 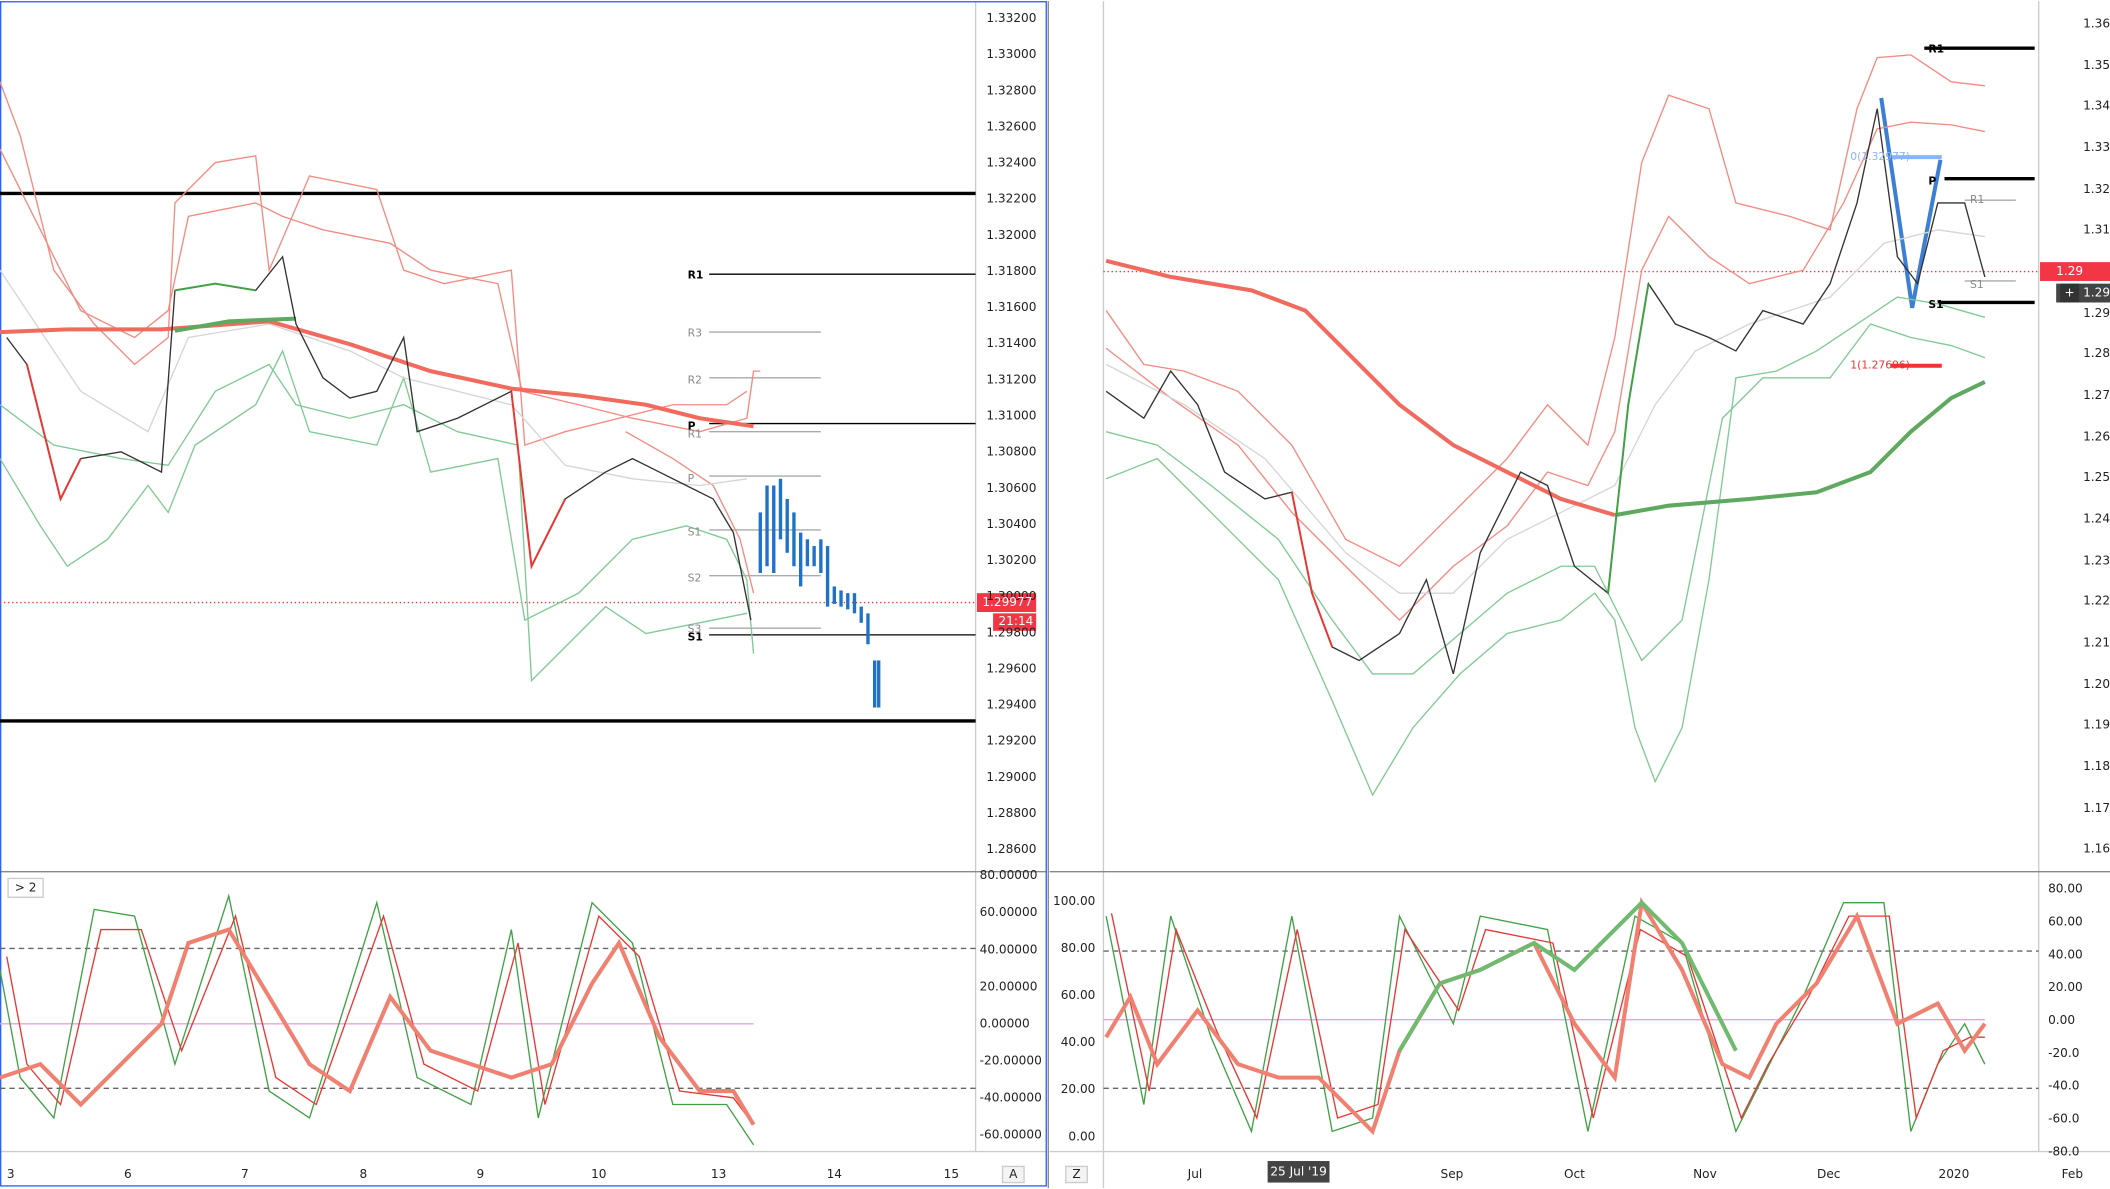 I want to click on price-axis-label: 1.20, so click(x=2096, y=684).